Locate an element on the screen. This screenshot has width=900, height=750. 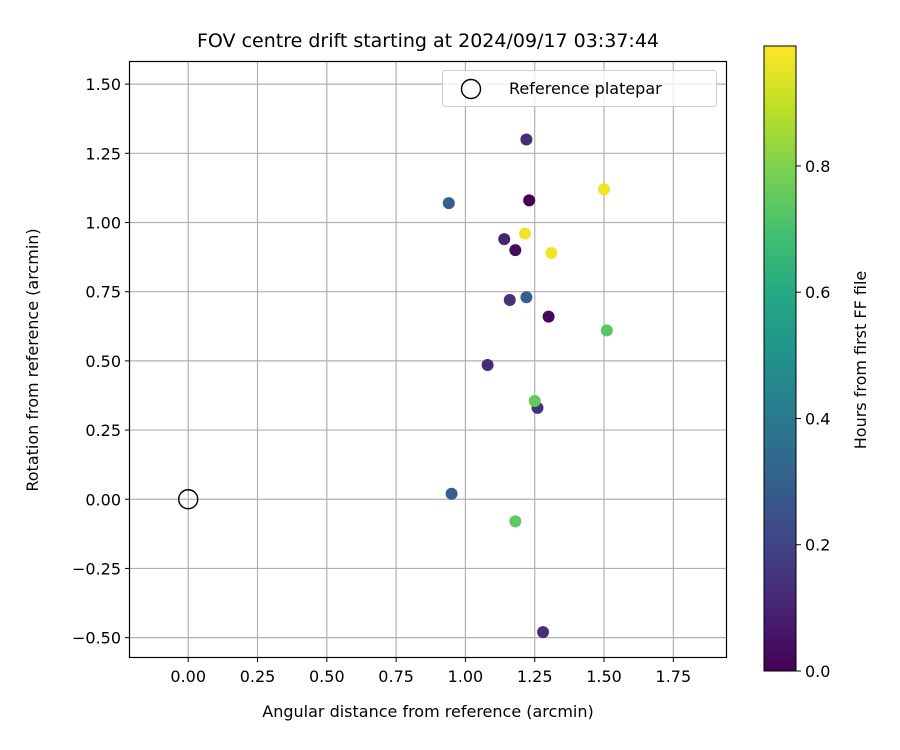
y-tick-label: 1.50 is located at coordinates (103, 84).